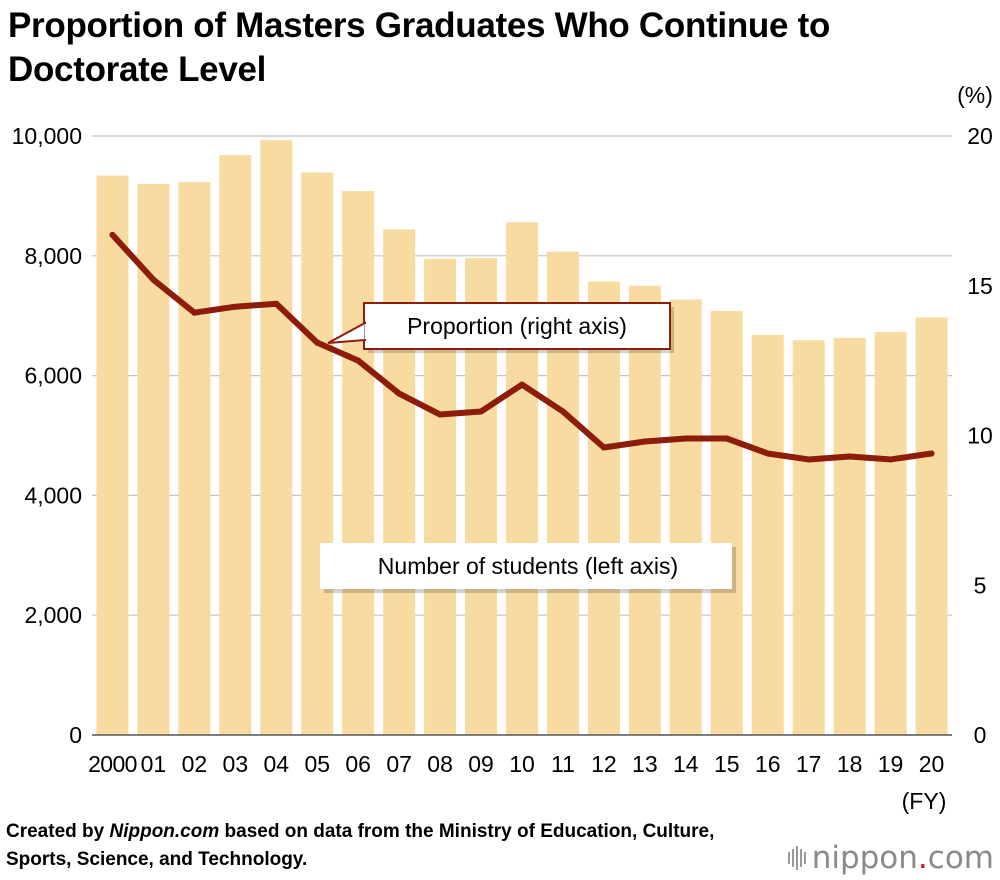  What do you see at coordinates (686, 764) in the screenshot?
I see `x-tick-label: 14` at bounding box center [686, 764].